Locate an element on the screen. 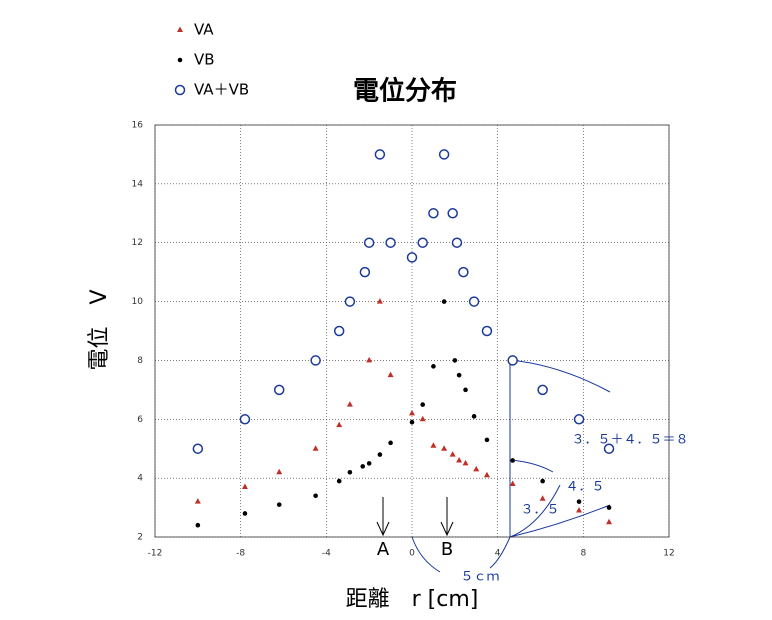 The height and width of the screenshot is (620, 772). legend-label: VB is located at coordinates (204, 60).